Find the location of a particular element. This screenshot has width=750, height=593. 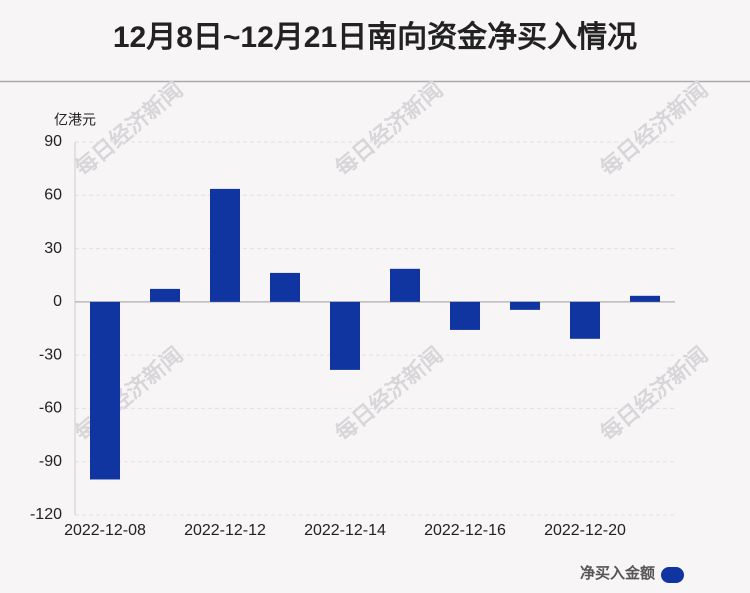

legend-label: 净买入金额 is located at coordinates (617, 573).